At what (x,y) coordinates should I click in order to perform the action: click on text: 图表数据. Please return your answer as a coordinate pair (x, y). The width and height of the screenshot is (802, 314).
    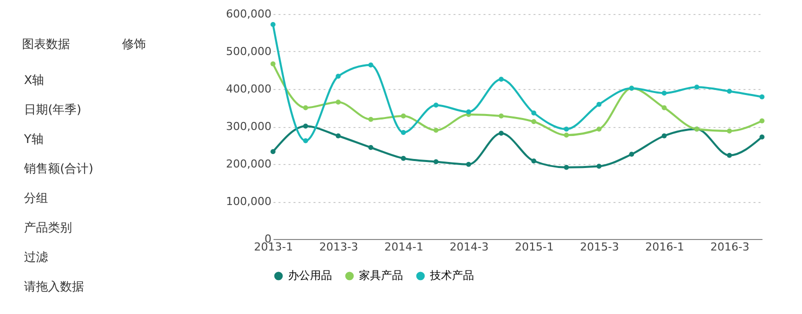
    Looking at the image, I should click on (46, 44).